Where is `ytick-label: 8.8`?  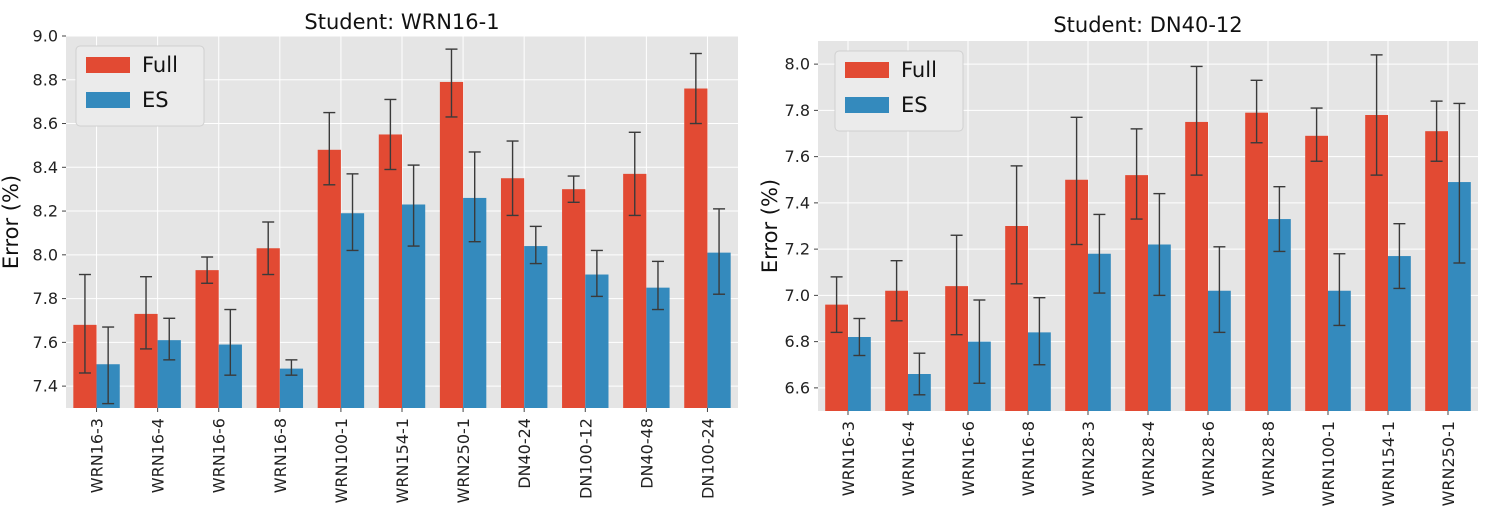
ytick-label: 8.8 is located at coordinates (45, 79).